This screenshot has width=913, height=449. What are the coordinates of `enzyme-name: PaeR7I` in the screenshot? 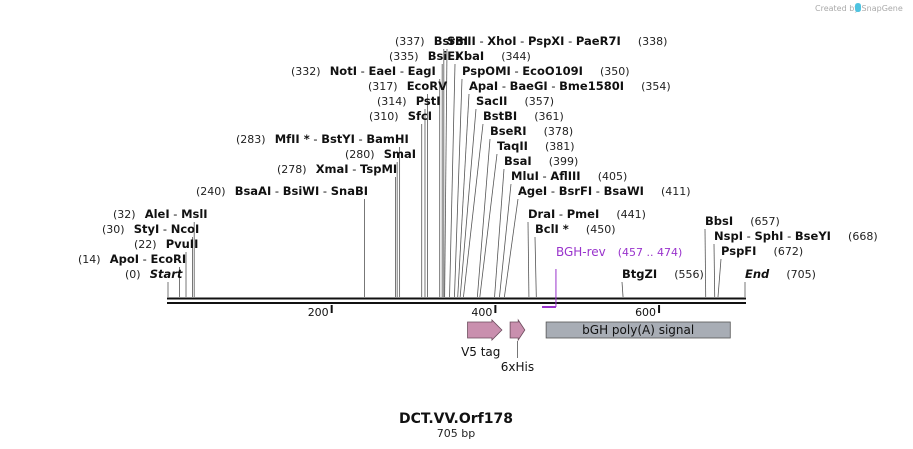 It's located at (598, 41).